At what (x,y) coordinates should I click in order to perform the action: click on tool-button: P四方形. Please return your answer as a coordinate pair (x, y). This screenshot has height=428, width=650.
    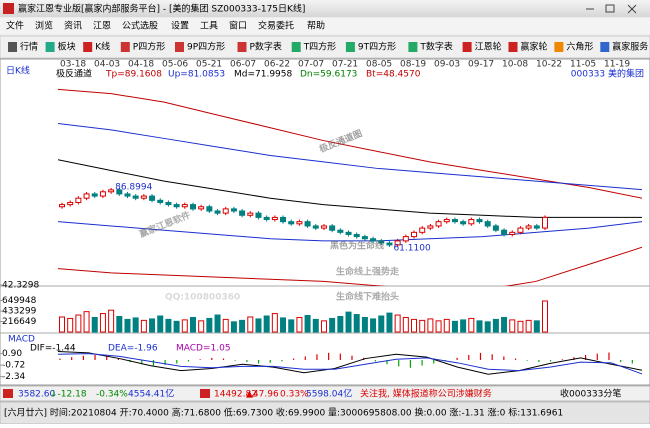
    Looking at the image, I should click on (149, 47).